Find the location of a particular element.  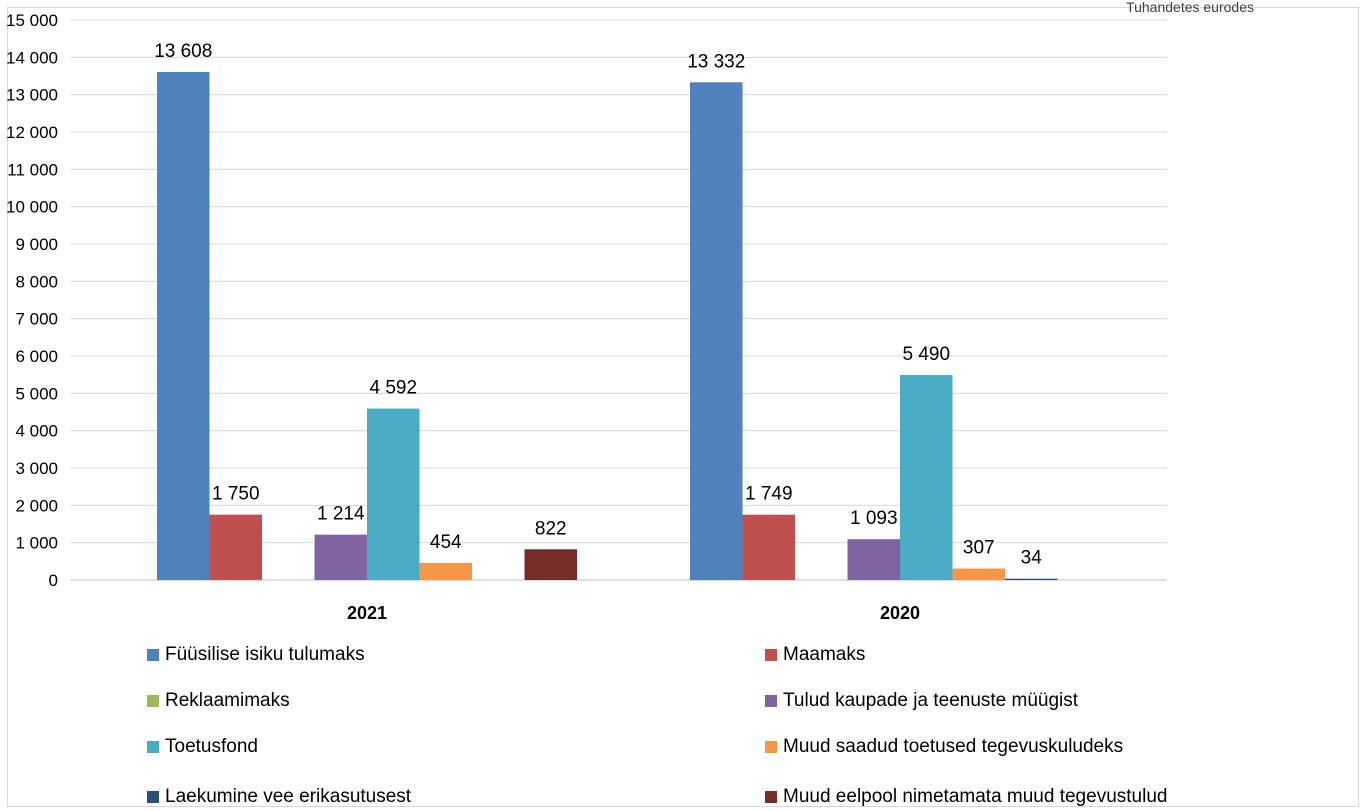

y-tick-label: 6 000 is located at coordinates (36, 356).